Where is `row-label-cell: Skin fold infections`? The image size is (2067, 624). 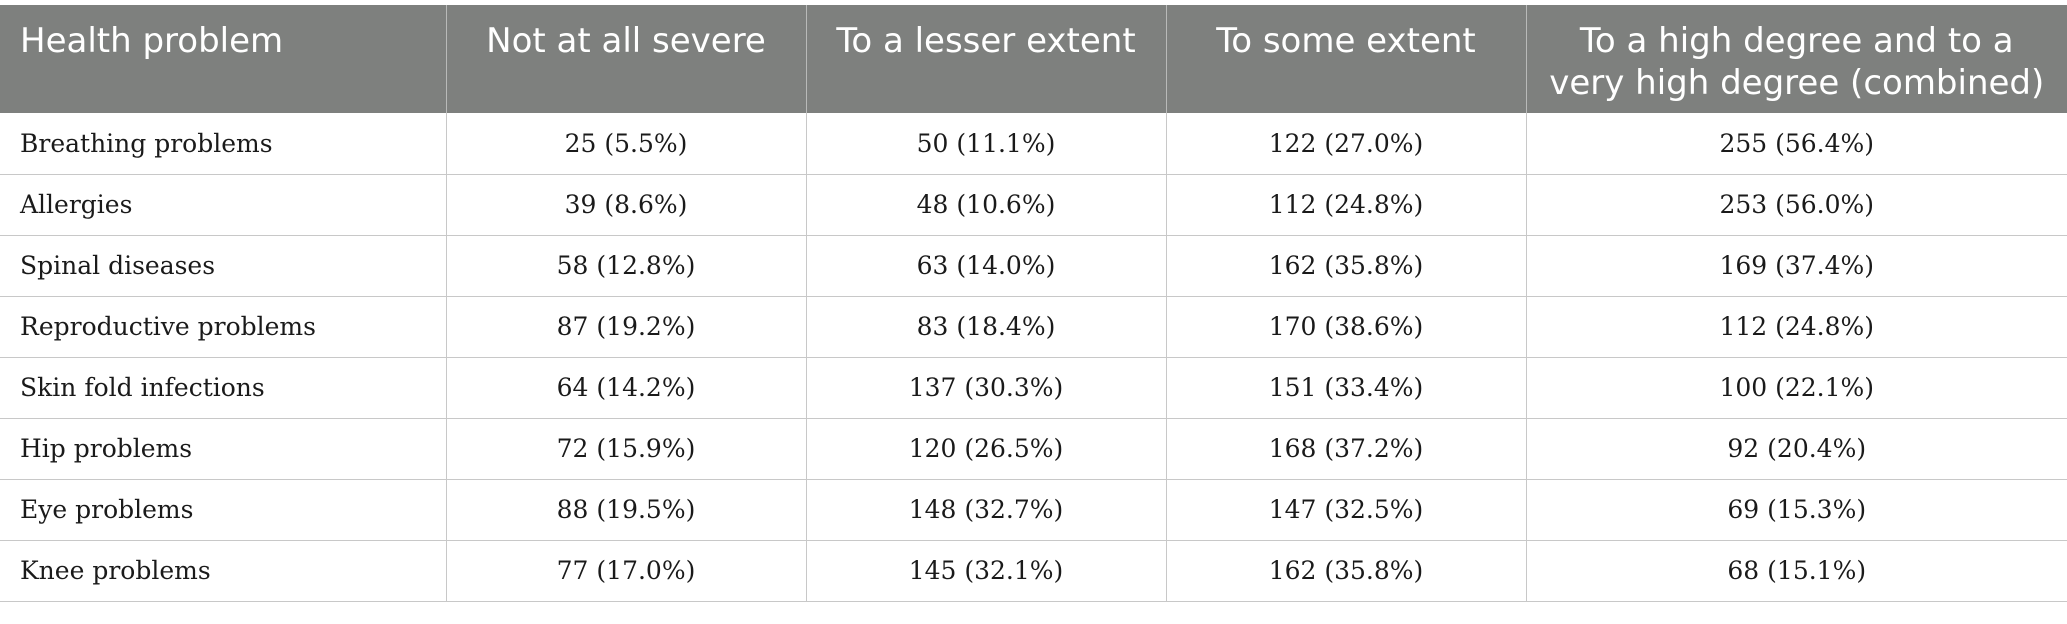 row-label-cell: Skin fold infections is located at coordinates (223, 387).